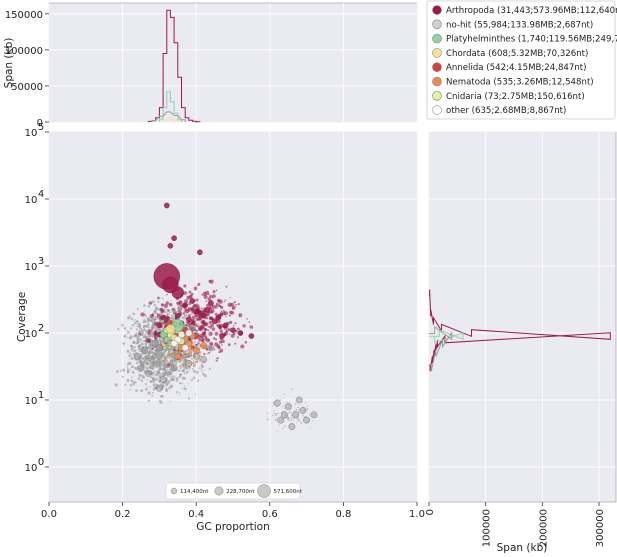 The width and height of the screenshot is (617, 557). What do you see at coordinates (123, 514) in the screenshot?
I see `x-tick-label: 0.2` at bounding box center [123, 514].